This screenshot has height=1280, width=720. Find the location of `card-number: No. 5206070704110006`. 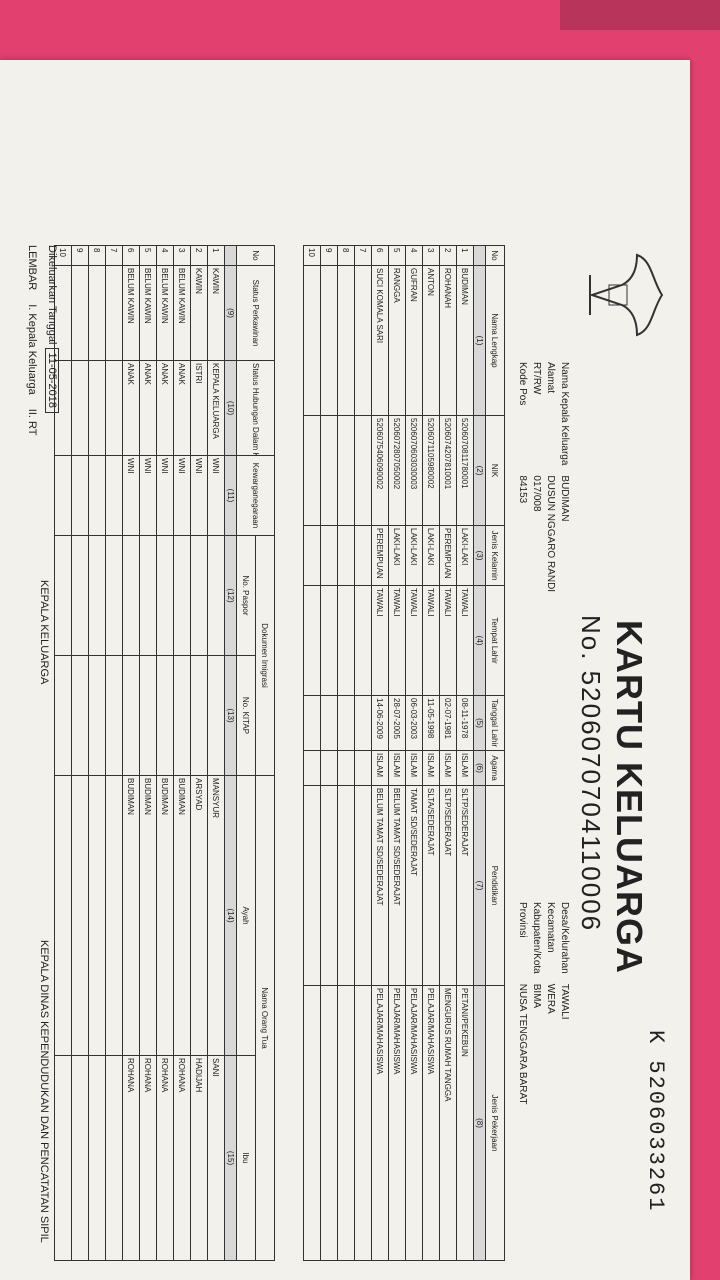

card-number: No. 5206070704110006 is located at coordinates (591, 774).